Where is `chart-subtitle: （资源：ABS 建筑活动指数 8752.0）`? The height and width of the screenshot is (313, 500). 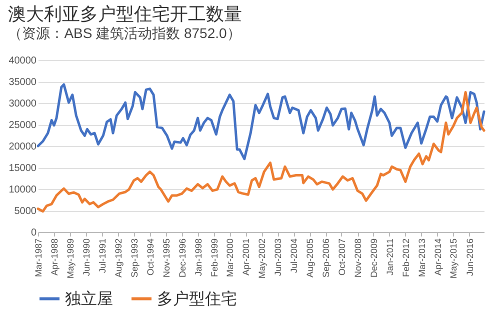
chart-subtitle: （资源：ABS 建筑活动指数 8752.0） is located at coordinates (124, 33).